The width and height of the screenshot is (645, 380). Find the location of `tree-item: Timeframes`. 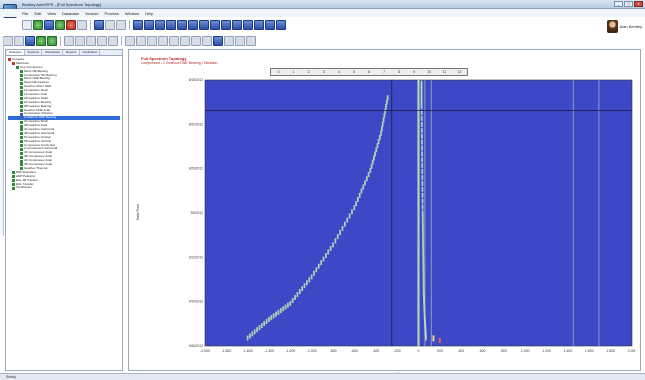

tree-item: Timeframes is located at coordinates (64, 187).